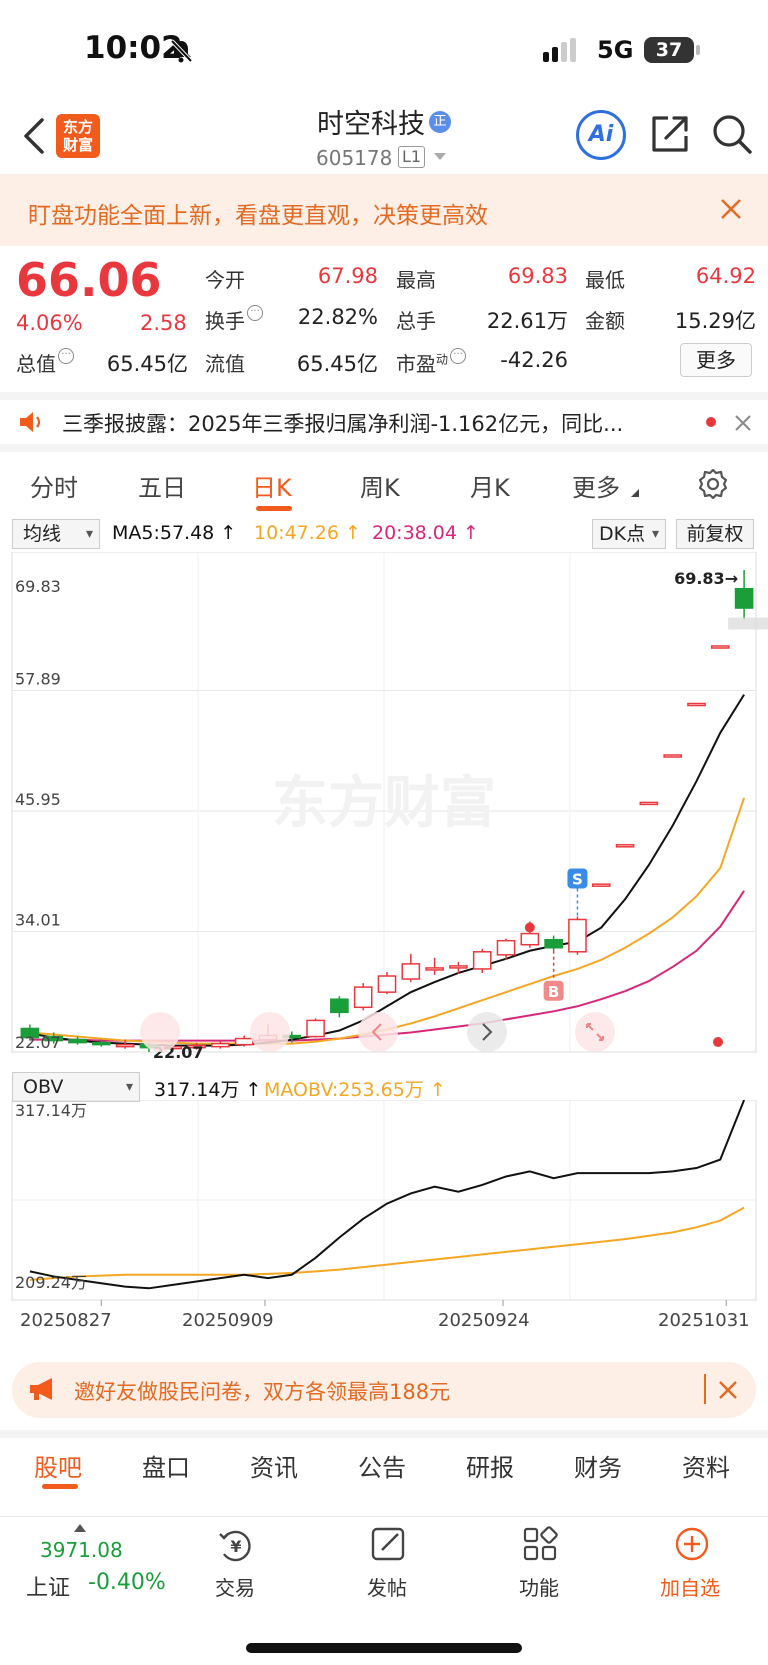 The height and width of the screenshot is (1665, 768). Describe the element at coordinates (725, 276) in the screenshot. I see `low-value: 64.92` at that location.